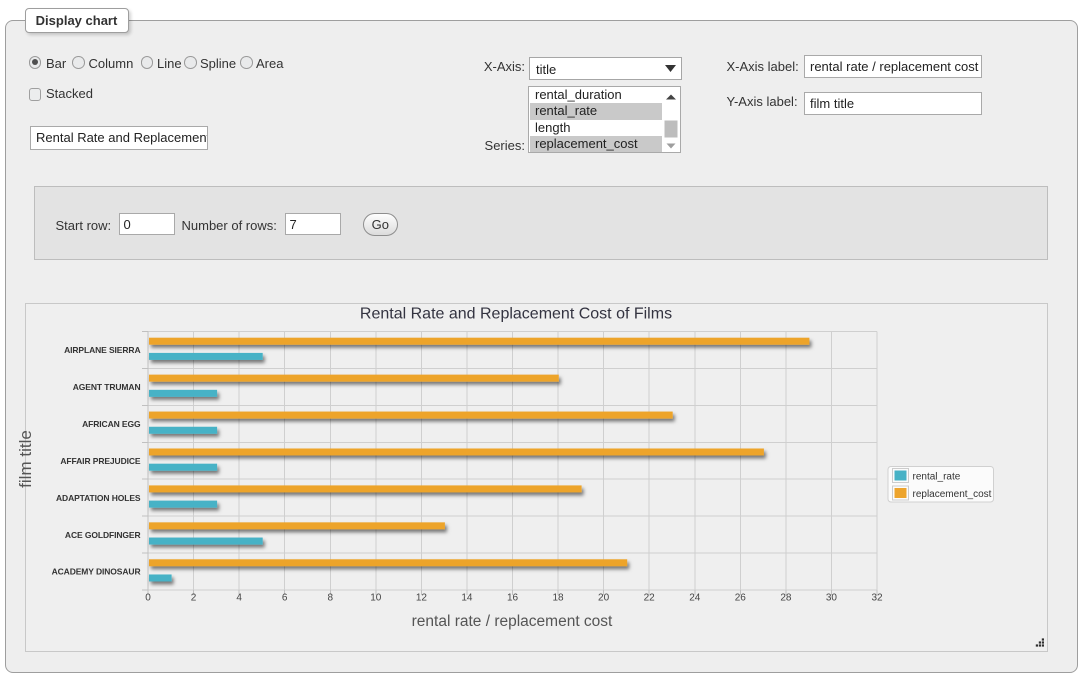 The image size is (1081, 681). Describe the element at coordinates (98, 498) in the screenshot. I see `svg-text: ADAPTATION HOLES` at that location.